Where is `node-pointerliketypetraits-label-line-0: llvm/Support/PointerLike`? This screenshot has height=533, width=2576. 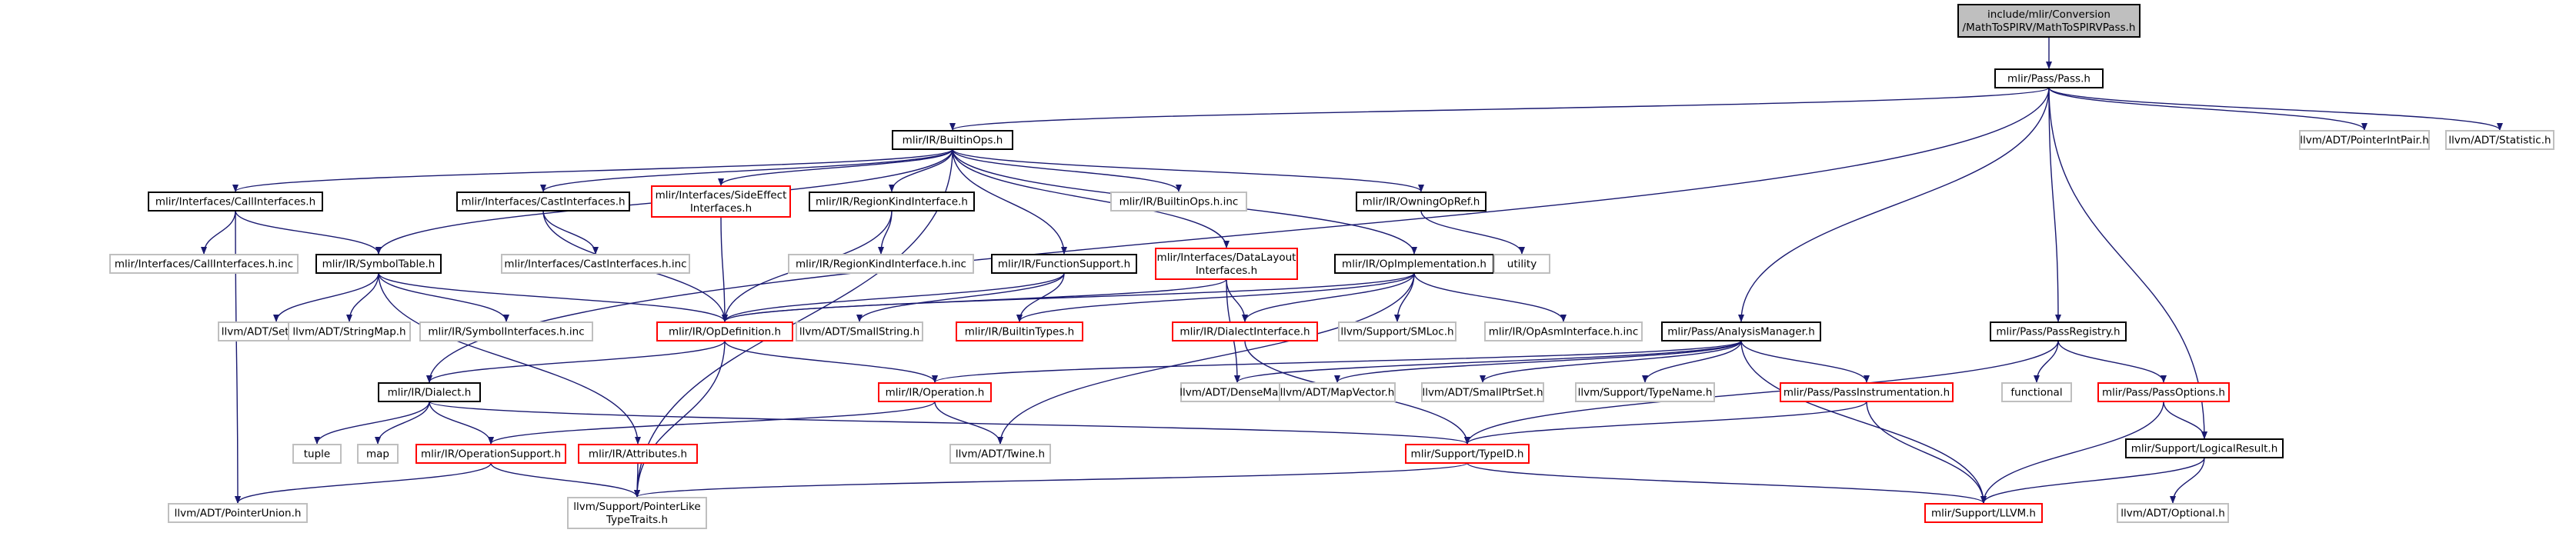 node-pointerliketypetraits-label-line-0: llvm/Support/PointerLike is located at coordinates (637, 507).